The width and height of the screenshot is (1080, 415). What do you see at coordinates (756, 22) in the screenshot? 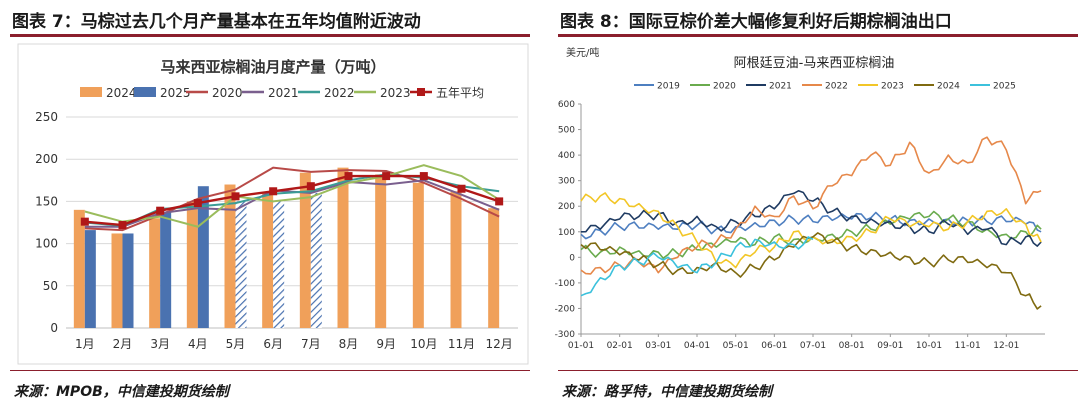
I see `right-figure-title: 图表 8：国际豆棕价差大幅修复利好后期棕榈油出口` at bounding box center [756, 22].